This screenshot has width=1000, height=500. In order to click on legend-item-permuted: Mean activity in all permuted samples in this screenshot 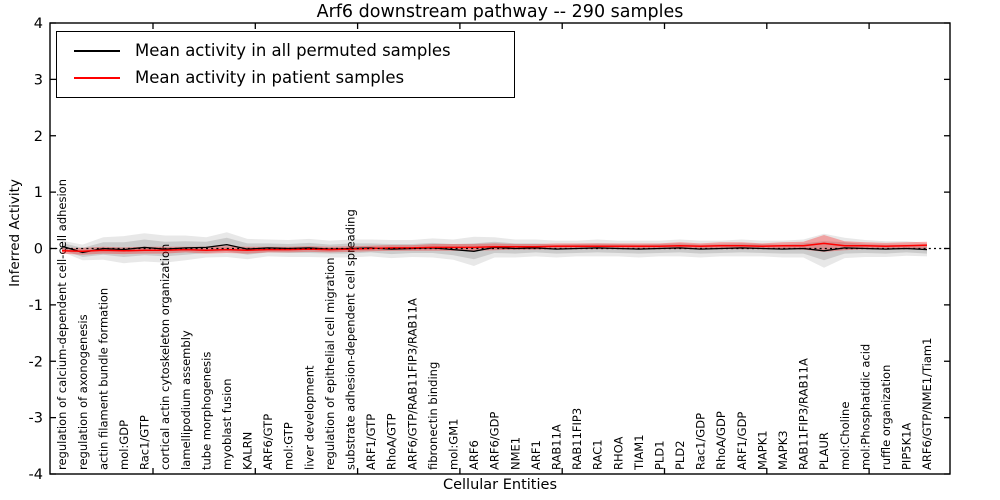, I will do `click(294, 51)`.